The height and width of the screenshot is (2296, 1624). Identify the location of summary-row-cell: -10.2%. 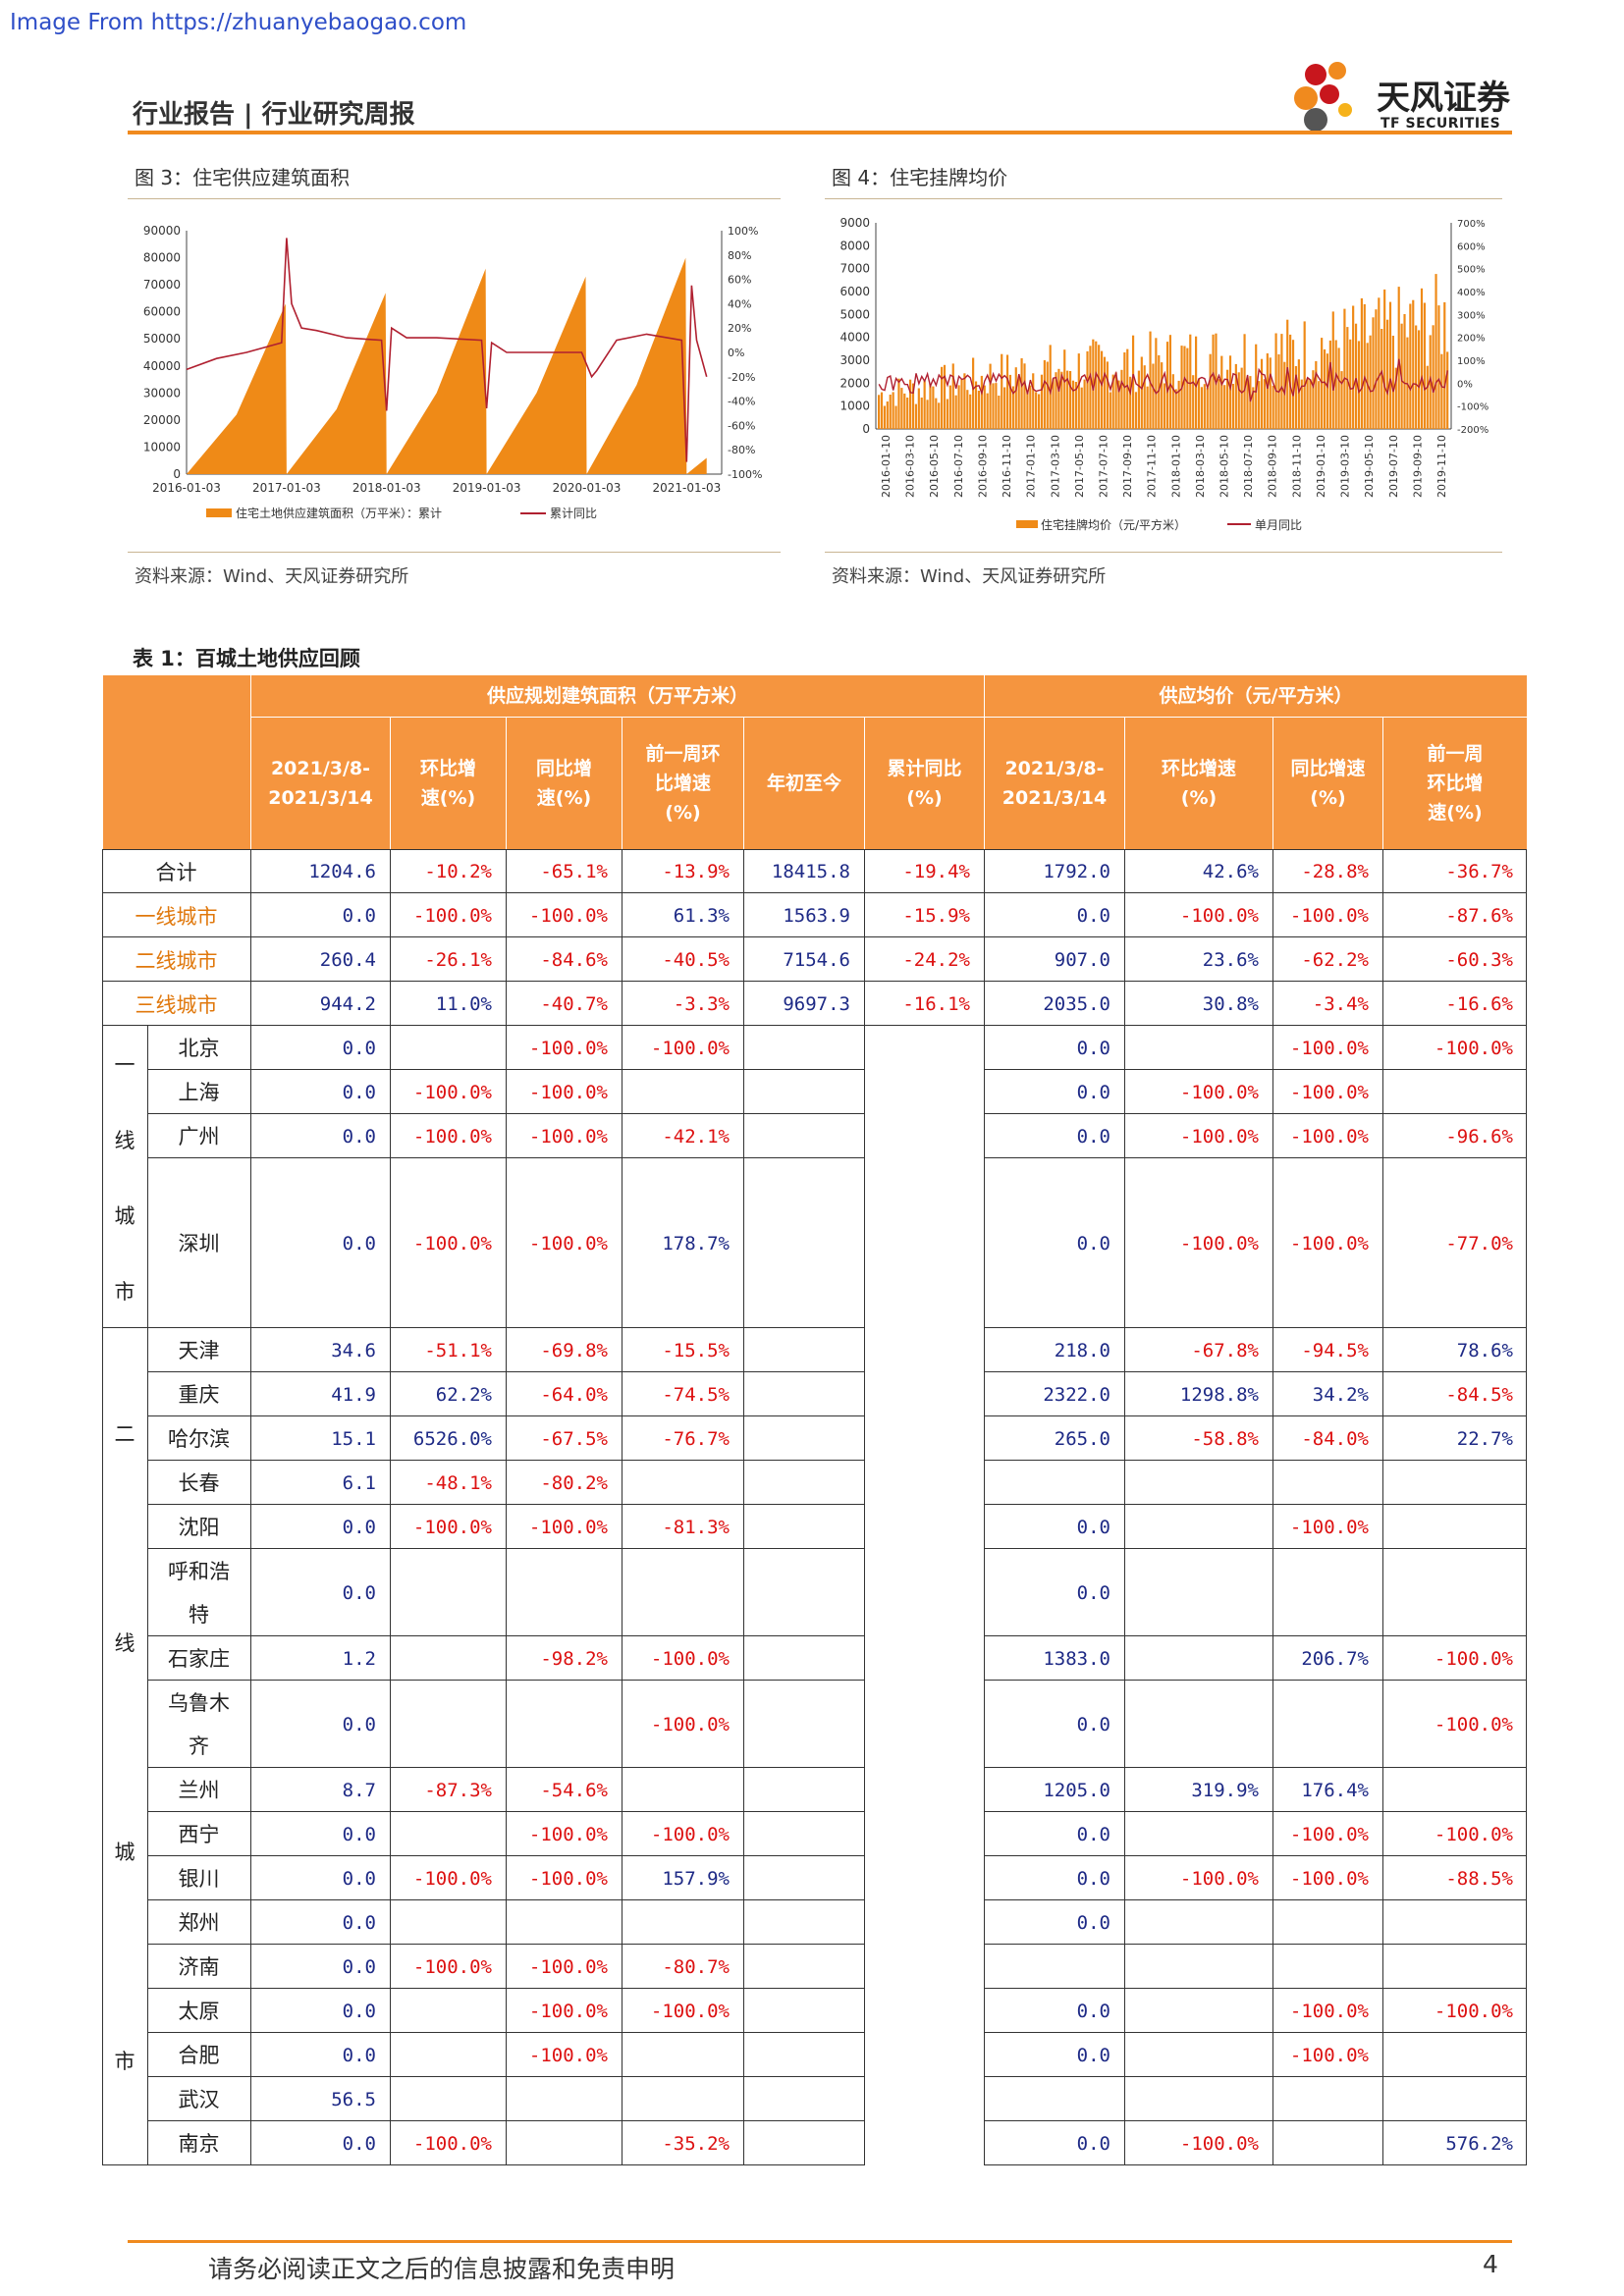
(458, 871).